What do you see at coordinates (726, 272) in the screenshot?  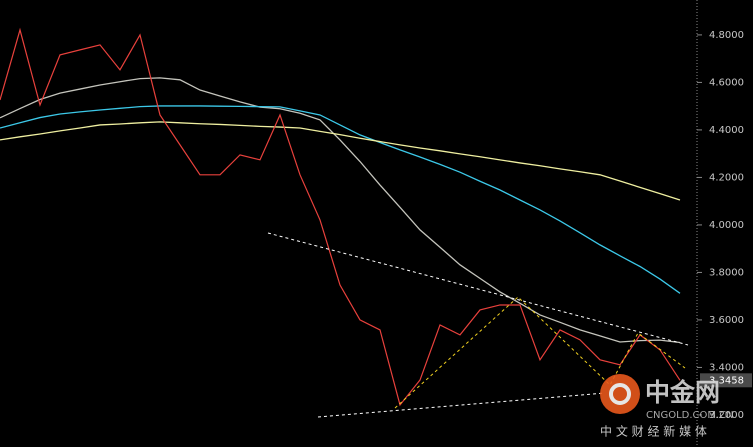 I see `y-tick-label: 3.8000` at bounding box center [726, 272].